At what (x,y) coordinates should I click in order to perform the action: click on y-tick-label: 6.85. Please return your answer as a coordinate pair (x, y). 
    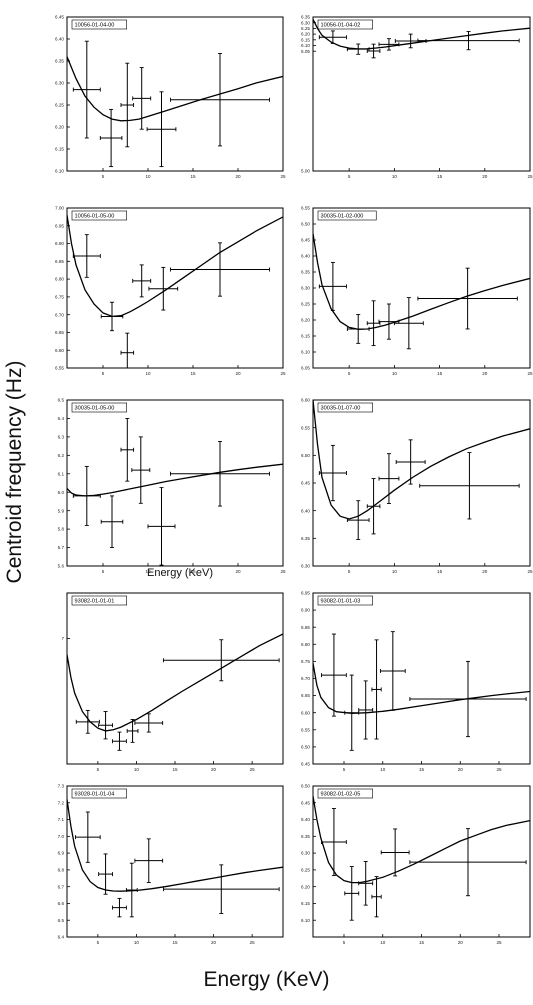
    Looking at the image, I should click on (305, 627).